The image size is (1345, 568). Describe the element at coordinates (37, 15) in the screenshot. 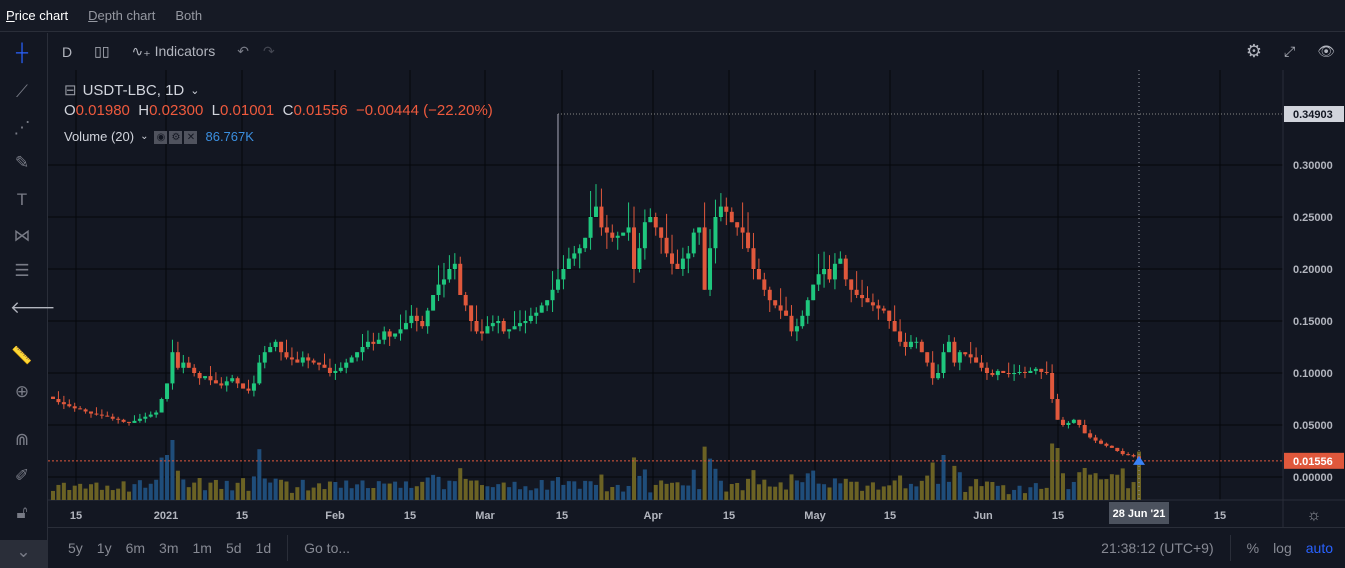

I see `tab-price-chart: Price chart` at that location.